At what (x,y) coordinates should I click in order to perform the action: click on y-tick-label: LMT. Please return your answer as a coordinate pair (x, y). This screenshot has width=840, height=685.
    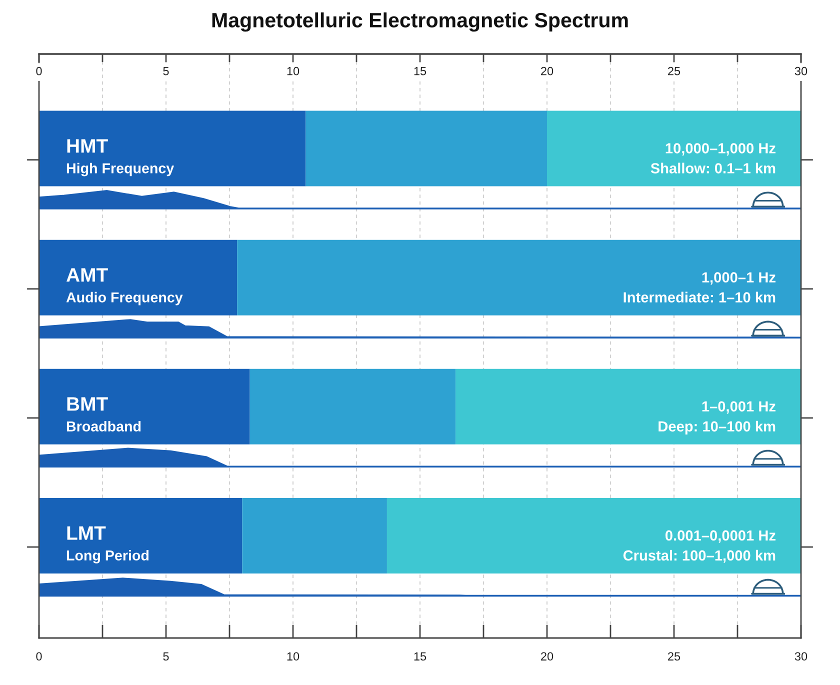
    Looking at the image, I should click on (86, 533).